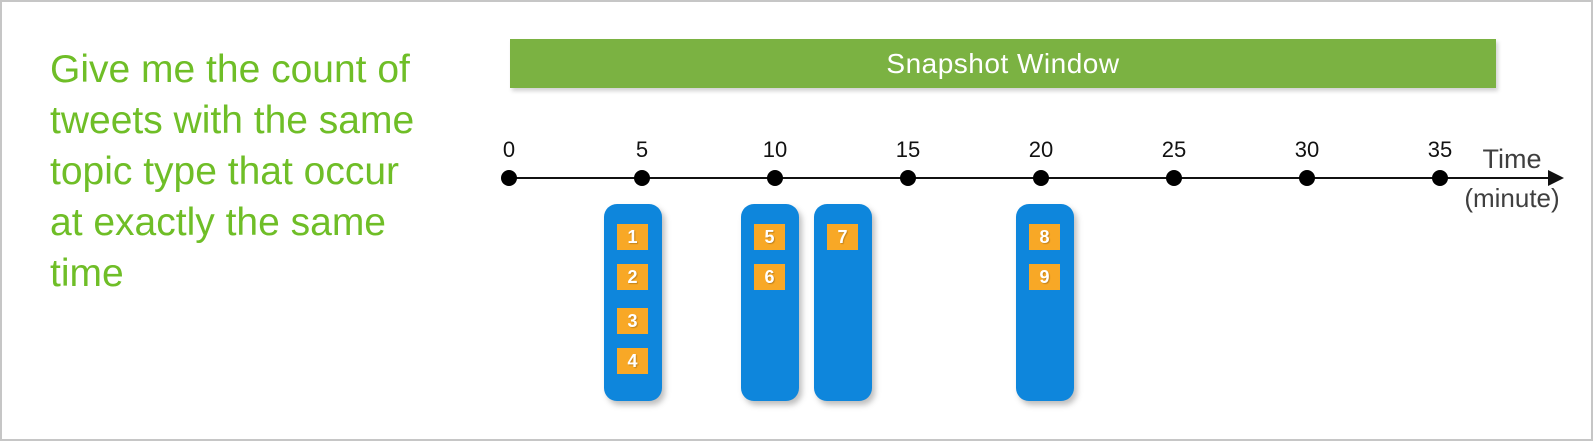  Describe the element at coordinates (1029, 178) in the screenshot. I see `timeline-axis` at that location.